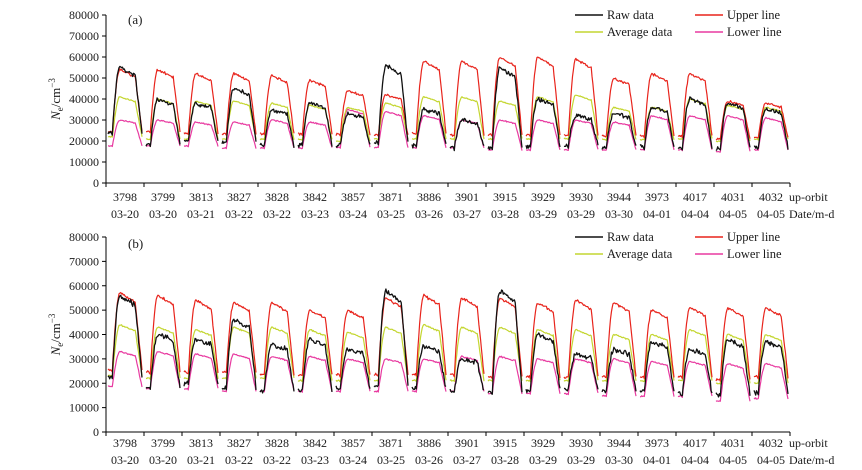 The height and width of the screenshot is (470, 862). What do you see at coordinates (808, 443) in the screenshot?
I see `orbit-row-label: up-orbit` at bounding box center [808, 443].